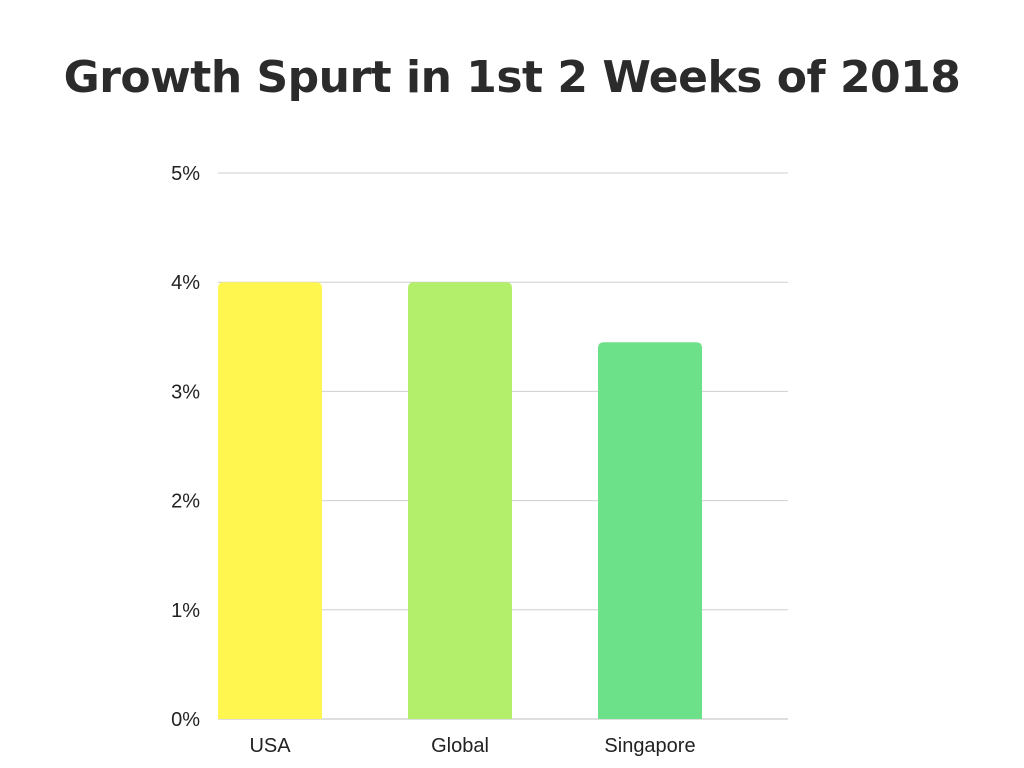  Describe the element at coordinates (649, 746) in the screenshot. I see `x-tick-label: Singapore` at that location.